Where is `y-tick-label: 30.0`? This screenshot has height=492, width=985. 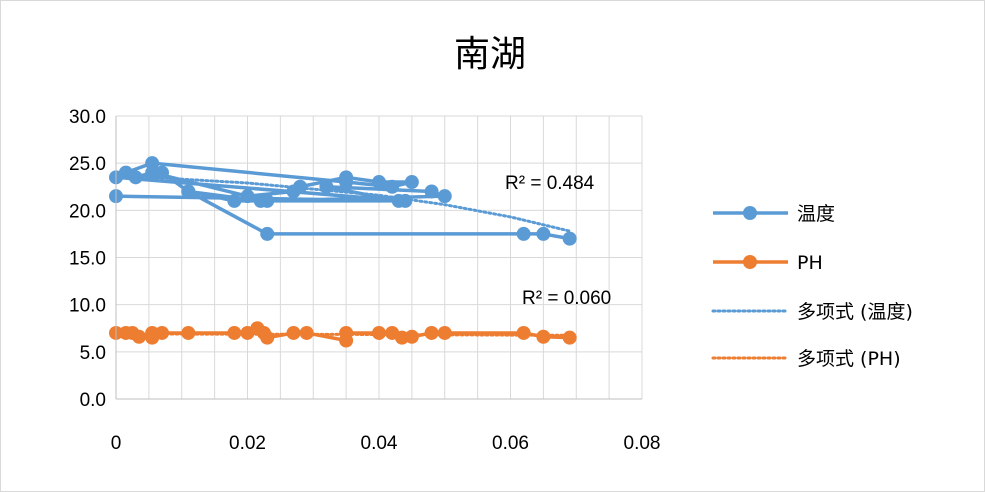 y-tick-label: 30.0 is located at coordinates (87, 117).